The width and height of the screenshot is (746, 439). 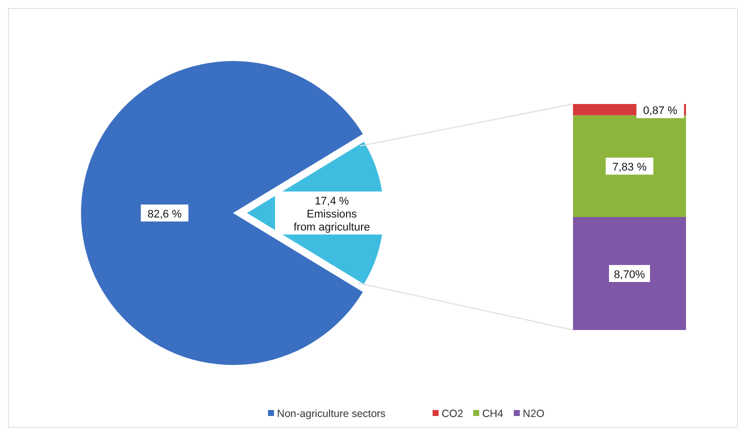 What do you see at coordinates (630, 275) in the screenshot?
I see `data-label: 8,70%` at bounding box center [630, 275].